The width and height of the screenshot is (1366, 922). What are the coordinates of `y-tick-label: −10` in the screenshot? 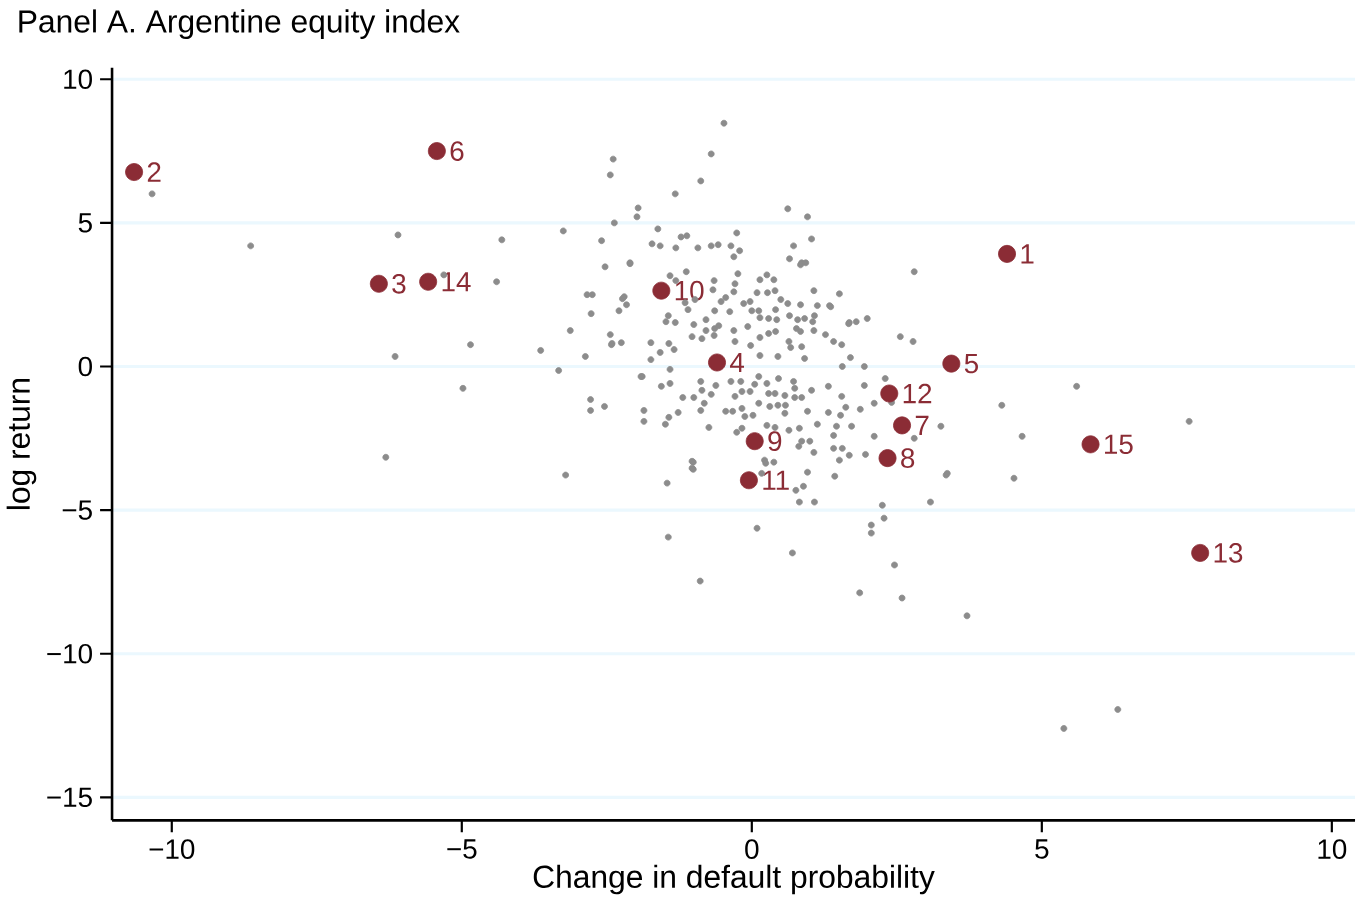 It's located at (69, 653).